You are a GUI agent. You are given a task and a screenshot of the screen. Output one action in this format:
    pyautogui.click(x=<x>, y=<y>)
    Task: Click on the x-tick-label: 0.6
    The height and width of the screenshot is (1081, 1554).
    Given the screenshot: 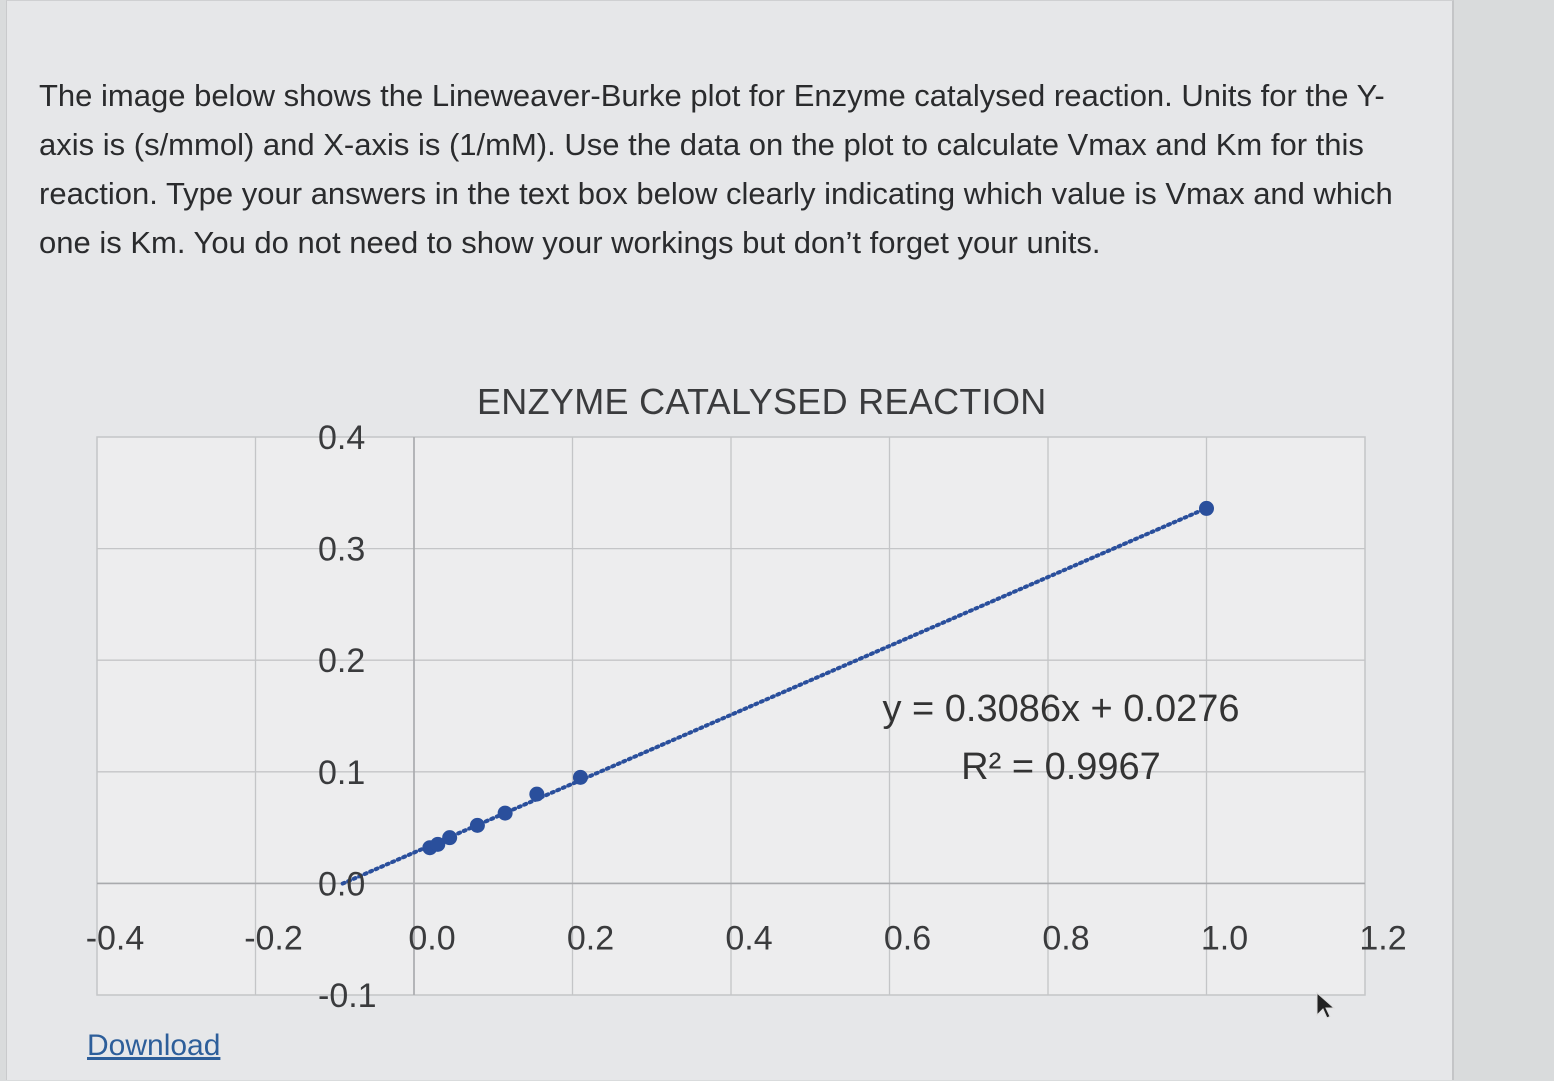 What is the action you would take?
    pyautogui.click(x=907, y=938)
    